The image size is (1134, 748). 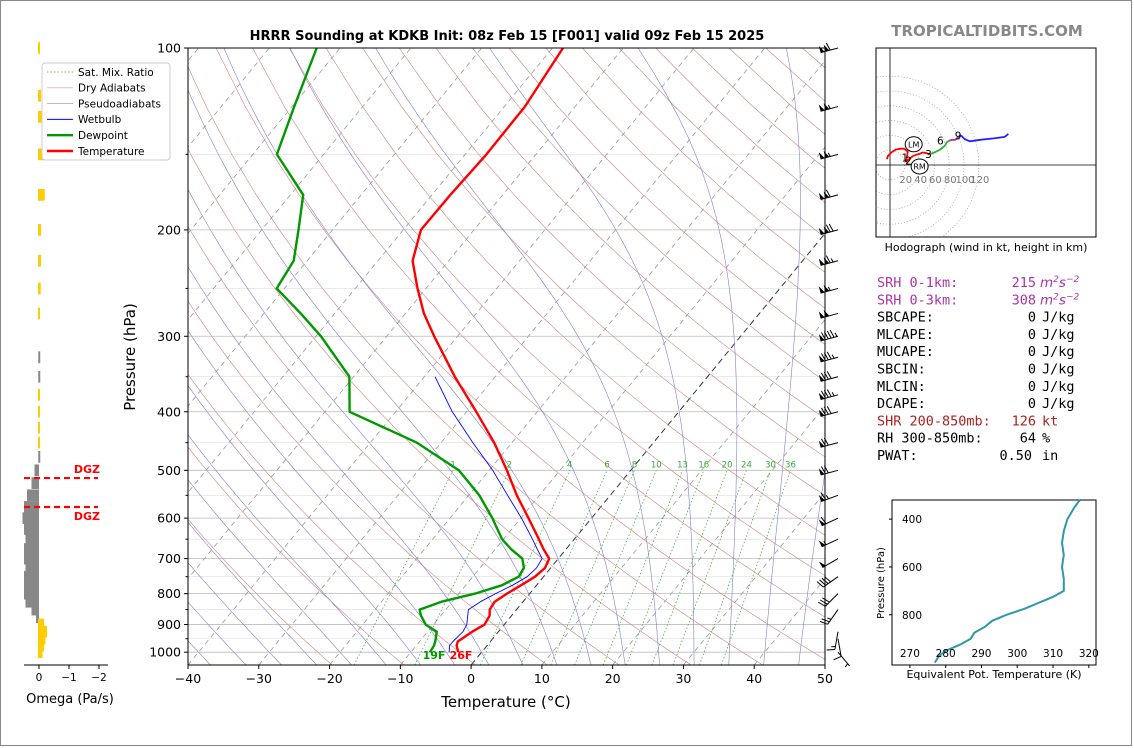 What do you see at coordinates (1058, 370) in the screenshot?
I see `index-unit: J/kg` at bounding box center [1058, 370].